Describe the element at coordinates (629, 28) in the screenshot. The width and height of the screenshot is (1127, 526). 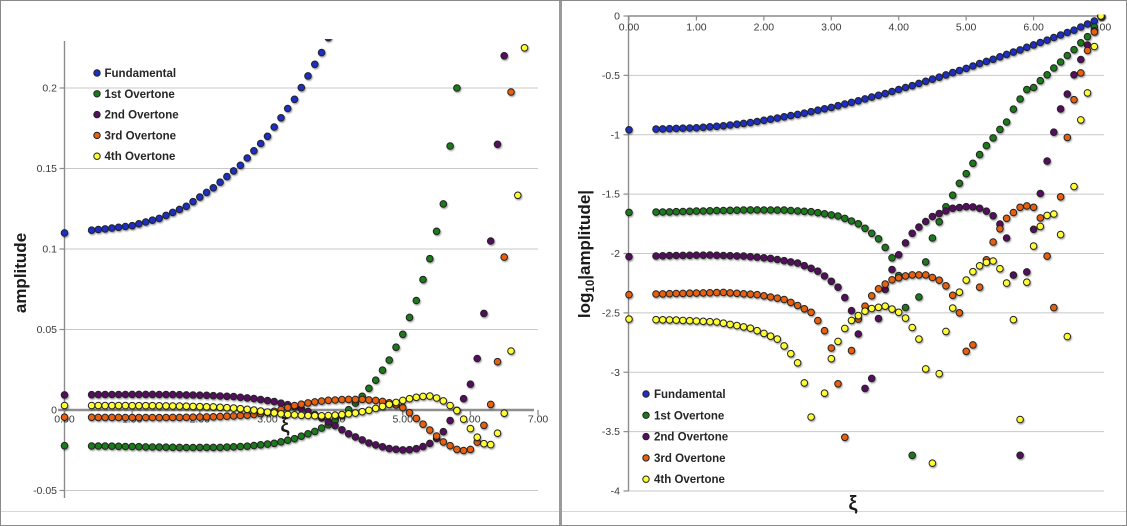
I see `x-tick-label: 0.00` at that location.